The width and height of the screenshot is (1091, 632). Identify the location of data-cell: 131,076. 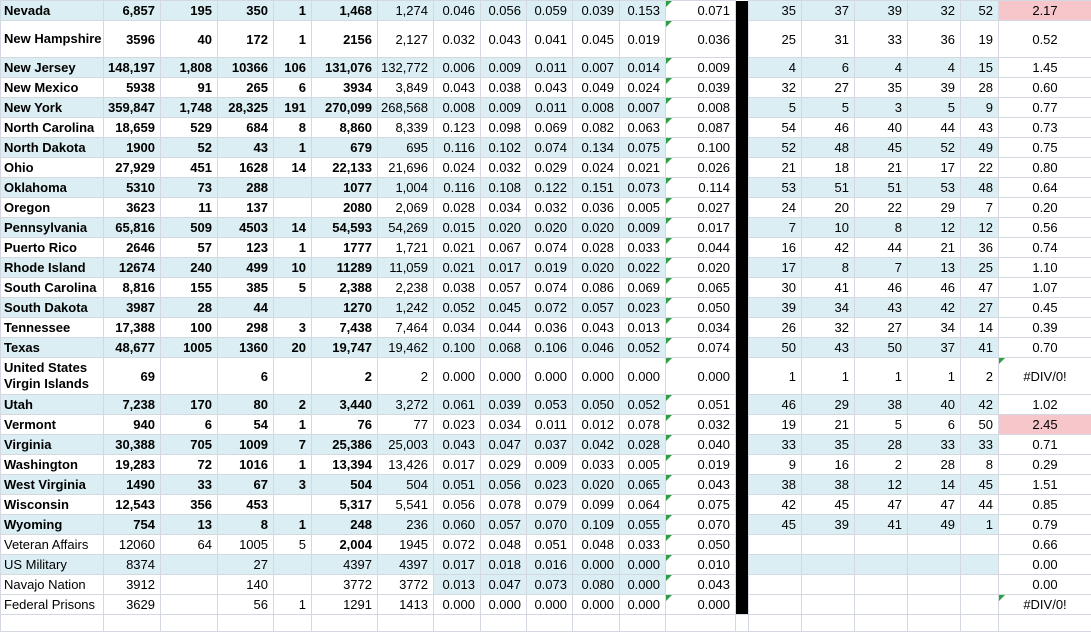
(344, 67).